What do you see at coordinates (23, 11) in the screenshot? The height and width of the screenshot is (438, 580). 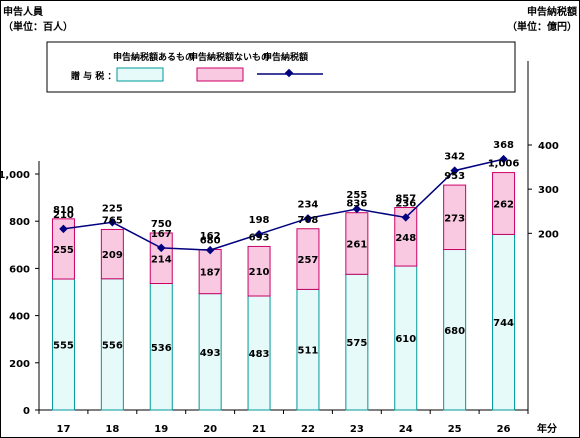 I see `left-axis-title: 申告人員` at bounding box center [23, 11].